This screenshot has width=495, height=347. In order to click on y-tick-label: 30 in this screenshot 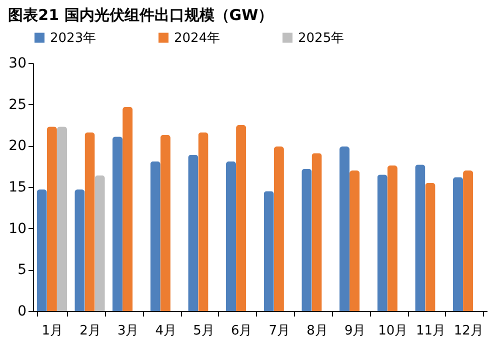, I will do `click(17, 64)`.